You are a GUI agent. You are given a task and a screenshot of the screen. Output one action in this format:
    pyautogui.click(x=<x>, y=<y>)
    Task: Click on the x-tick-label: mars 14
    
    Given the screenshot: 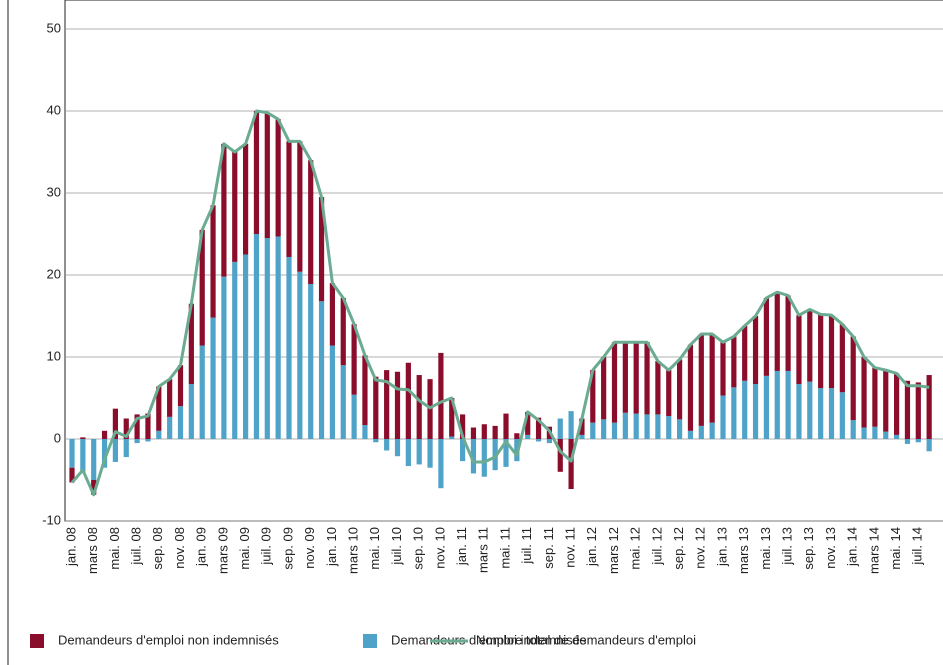 What is the action you would take?
    pyautogui.click(x=873, y=550)
    